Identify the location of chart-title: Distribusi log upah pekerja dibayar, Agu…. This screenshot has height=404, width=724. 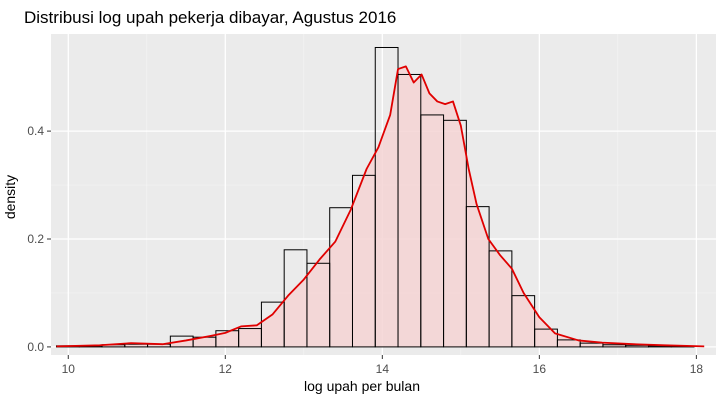
(210, 17).